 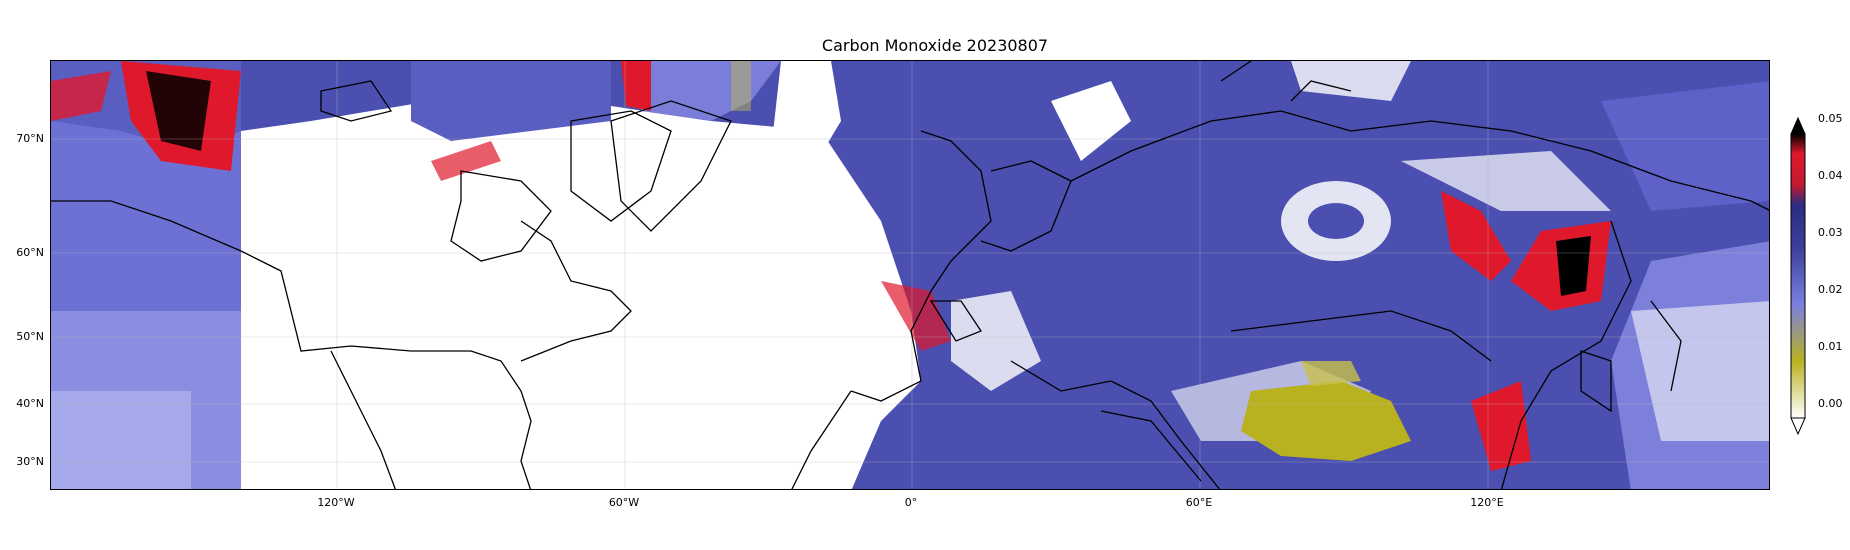 I want to click on lat-label-30n: 30°N, so click(x=30, y=461).